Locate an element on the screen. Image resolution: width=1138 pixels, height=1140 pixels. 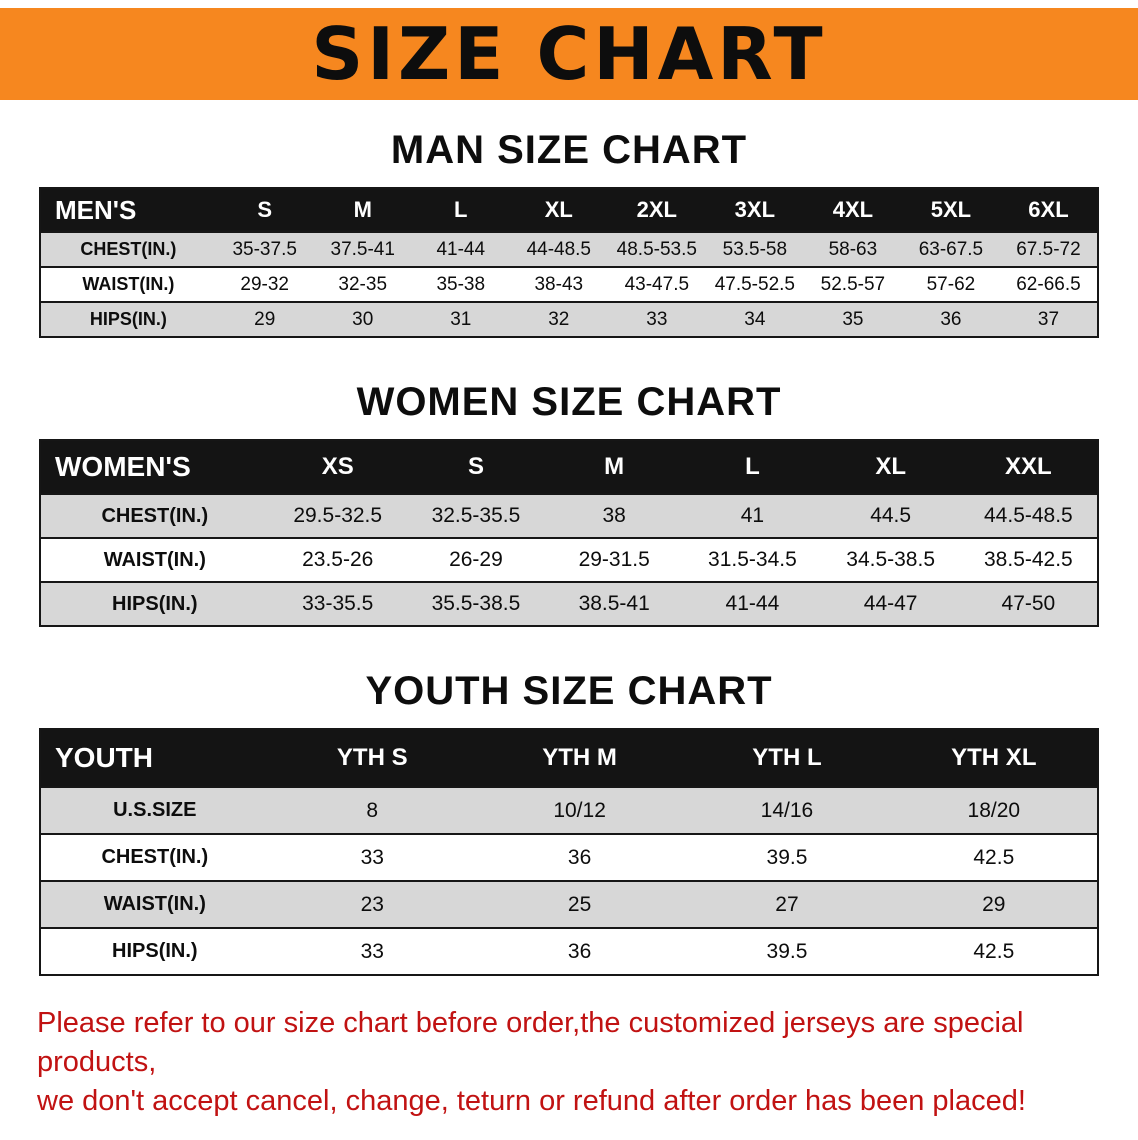
banner: SIZE CHART is located at coordinates (569, 54).